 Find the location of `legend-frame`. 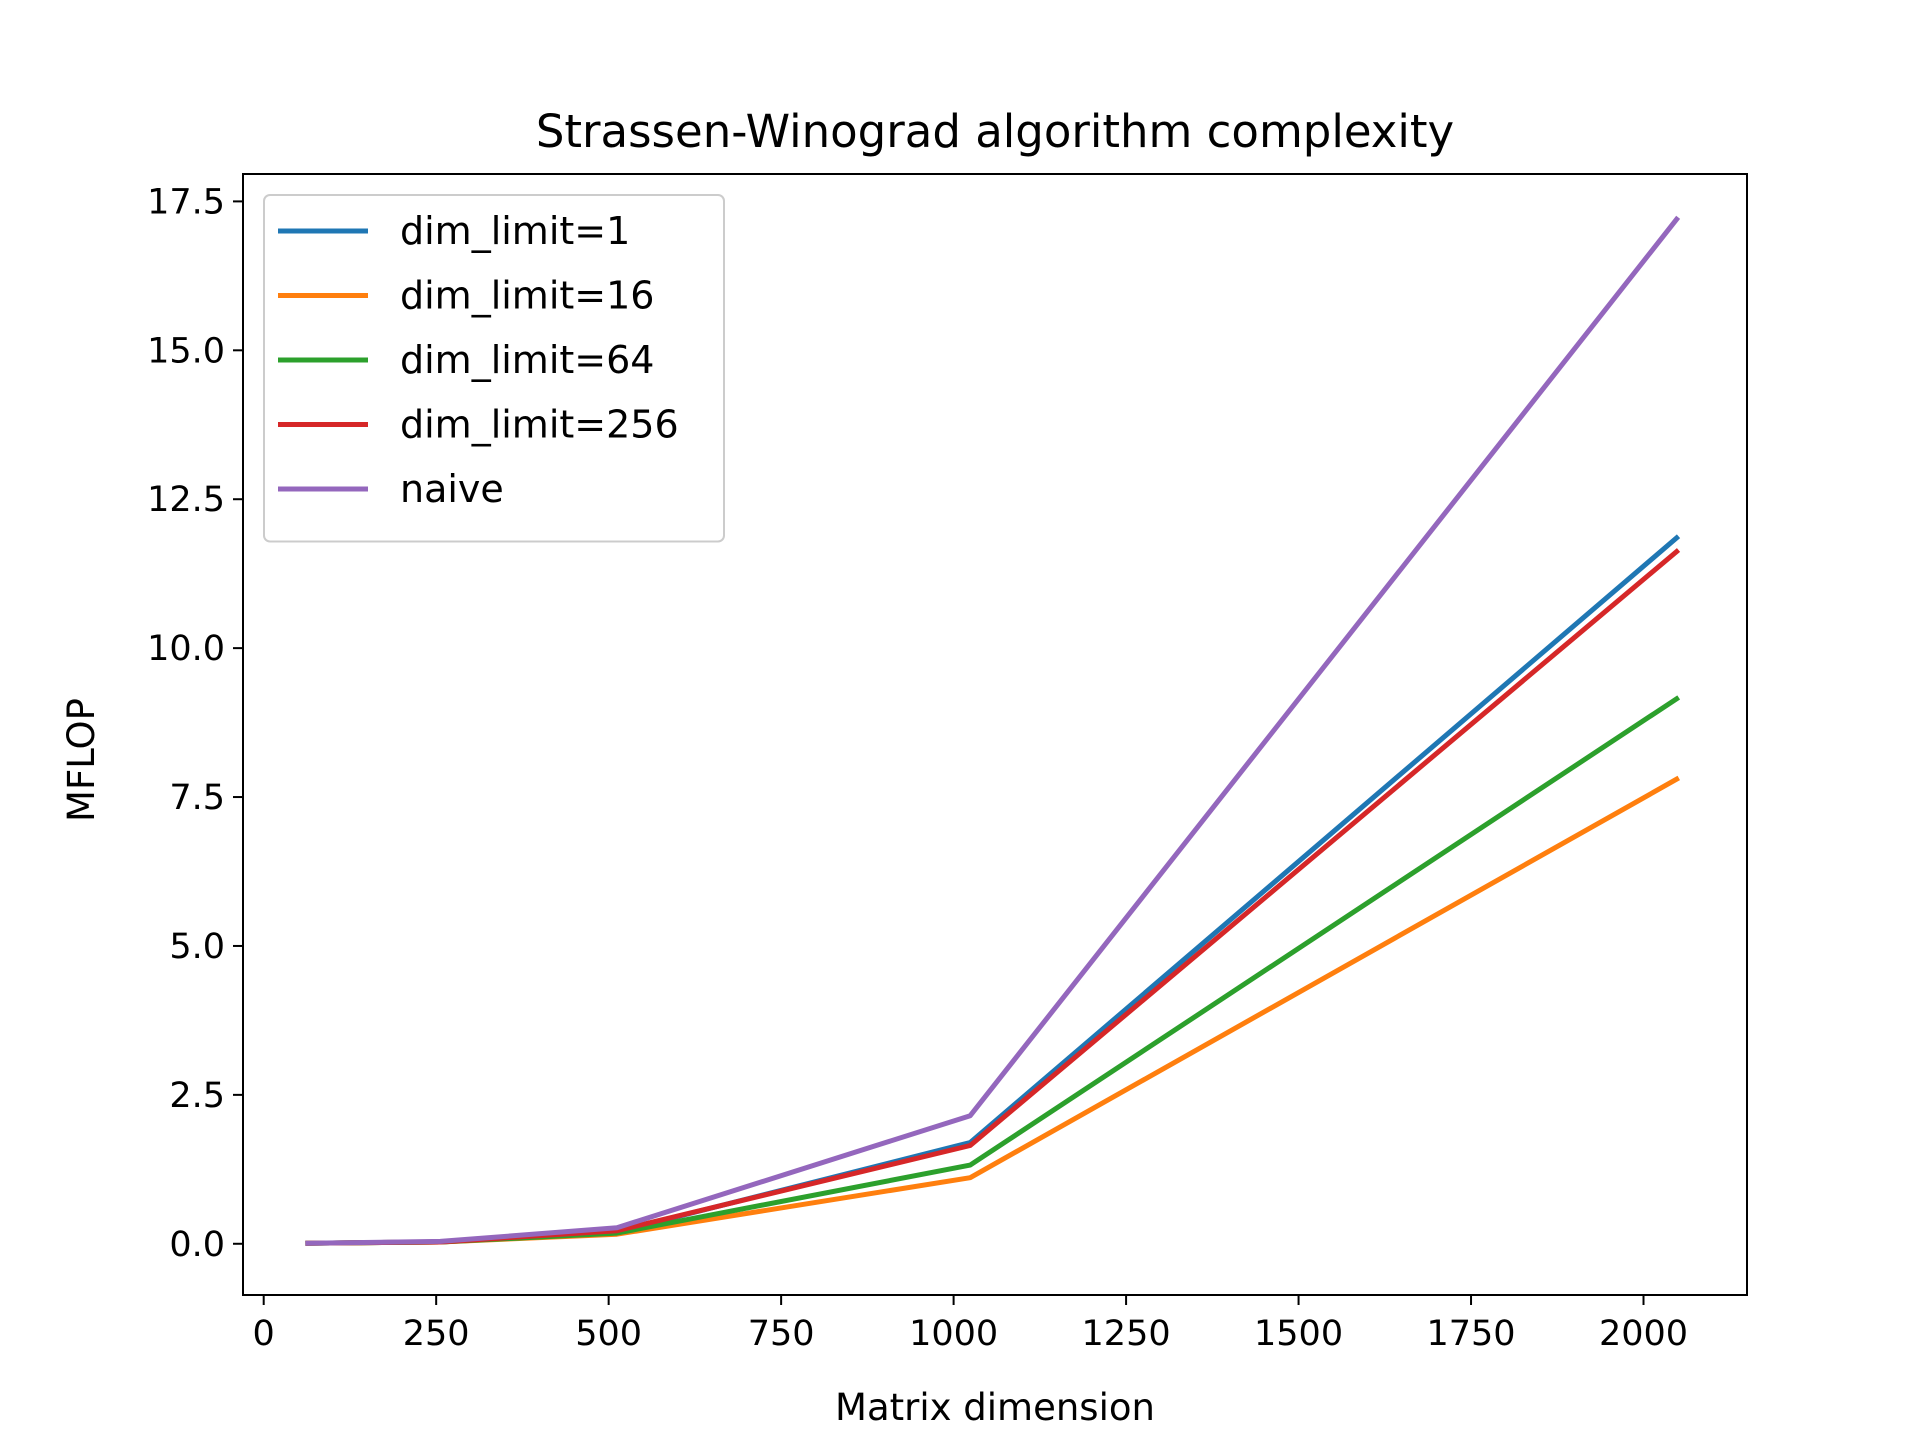

legend-frame is located at coordinates (494, 368).